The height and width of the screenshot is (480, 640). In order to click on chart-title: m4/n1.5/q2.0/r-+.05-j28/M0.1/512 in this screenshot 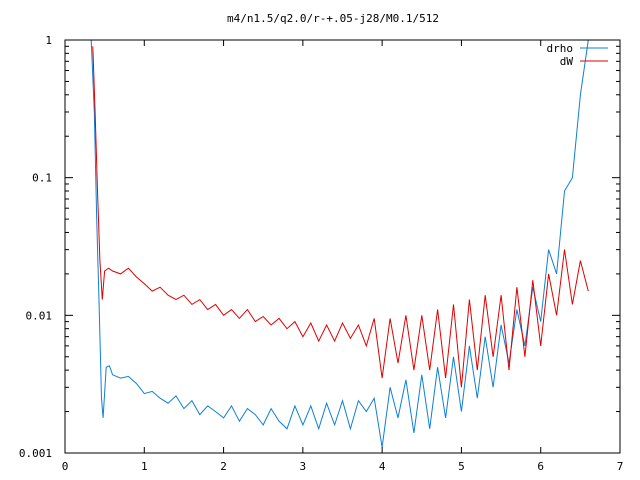, I will do `click(333, 18)`.